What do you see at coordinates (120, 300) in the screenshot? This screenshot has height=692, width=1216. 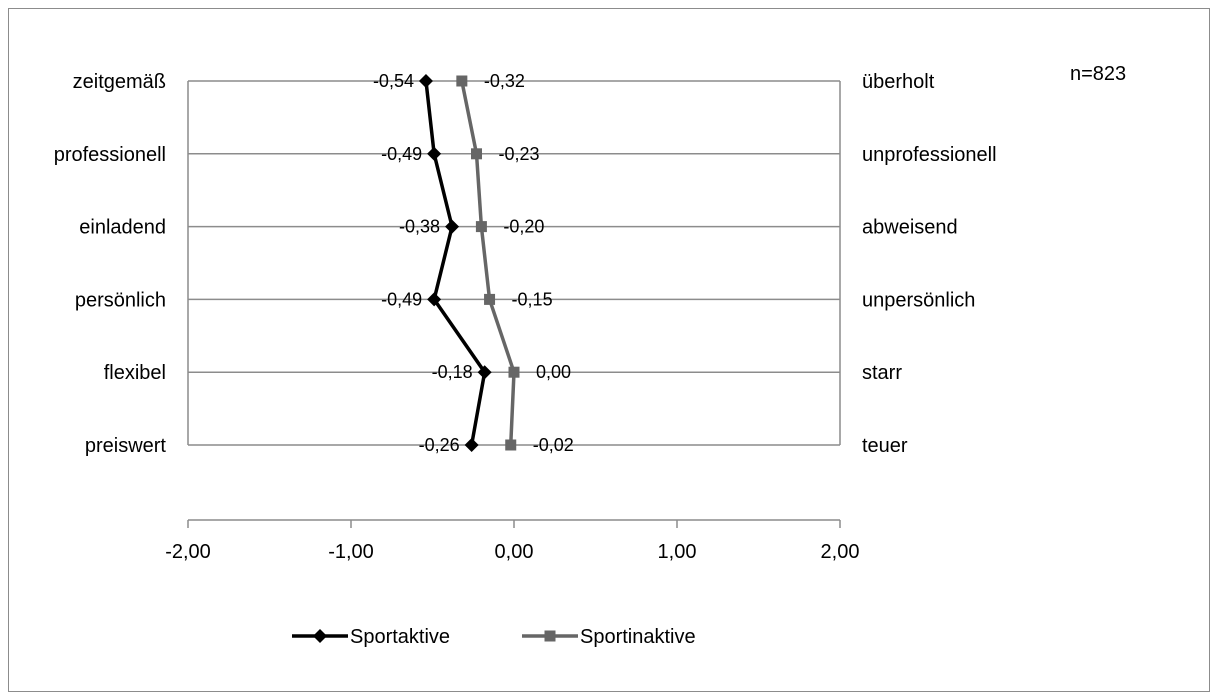 I see `category-left-label: persönlich` at bounding box center [120, 300].